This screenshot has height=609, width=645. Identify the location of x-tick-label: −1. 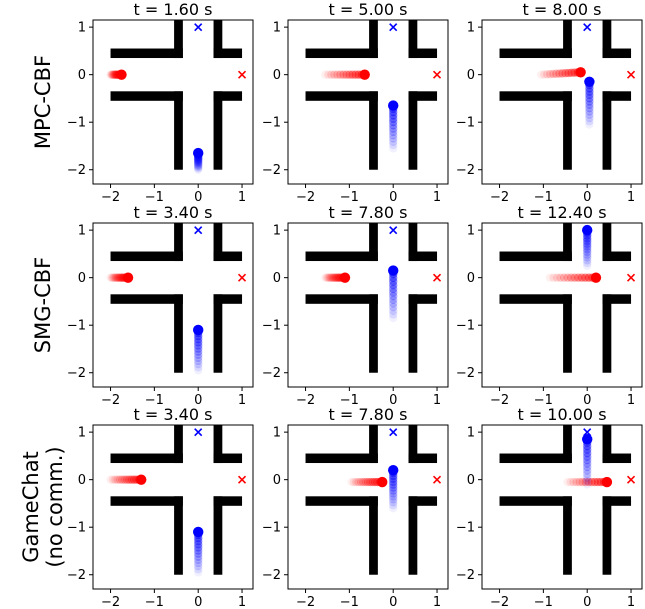
(349, 602).